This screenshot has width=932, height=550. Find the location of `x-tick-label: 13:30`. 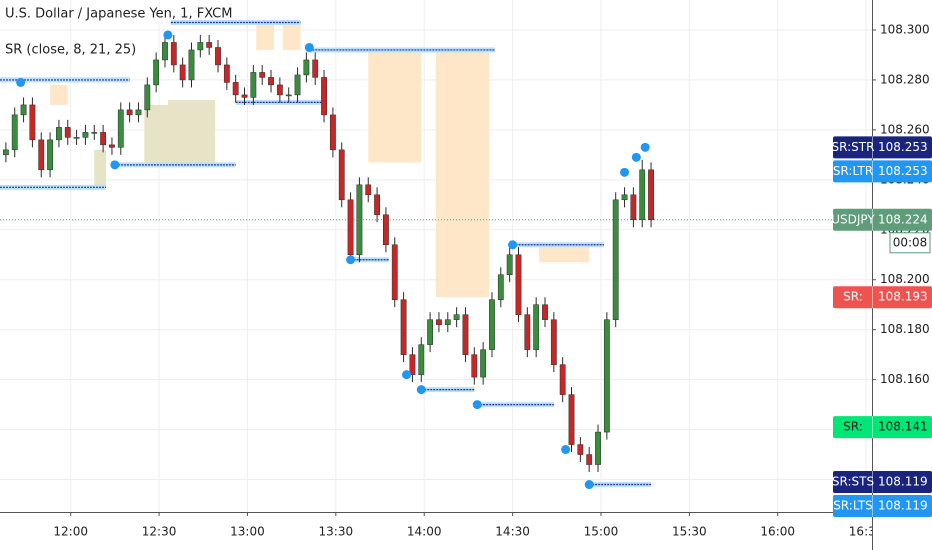

x-tick-label: 13:30 is located at coordinates (336, 532).